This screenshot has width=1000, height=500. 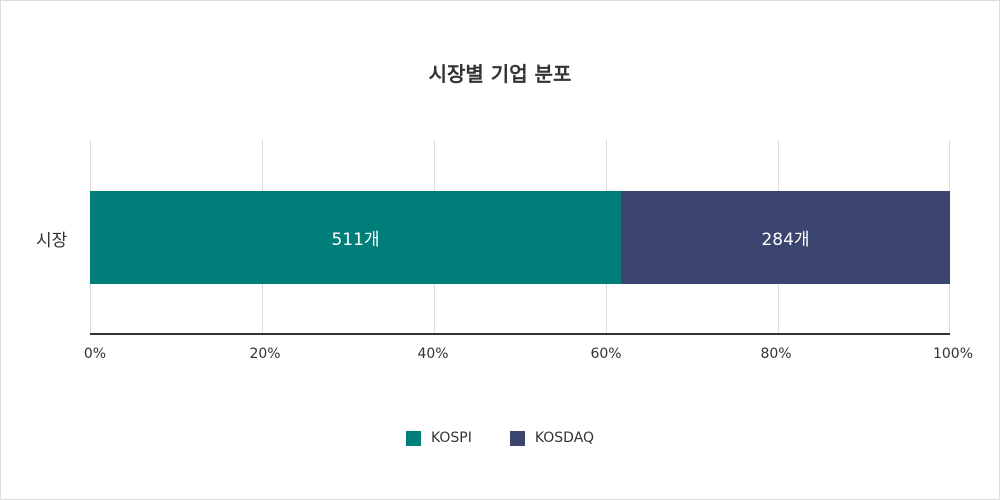 I want to click on x-axis-line, so click(x=520, y=334).